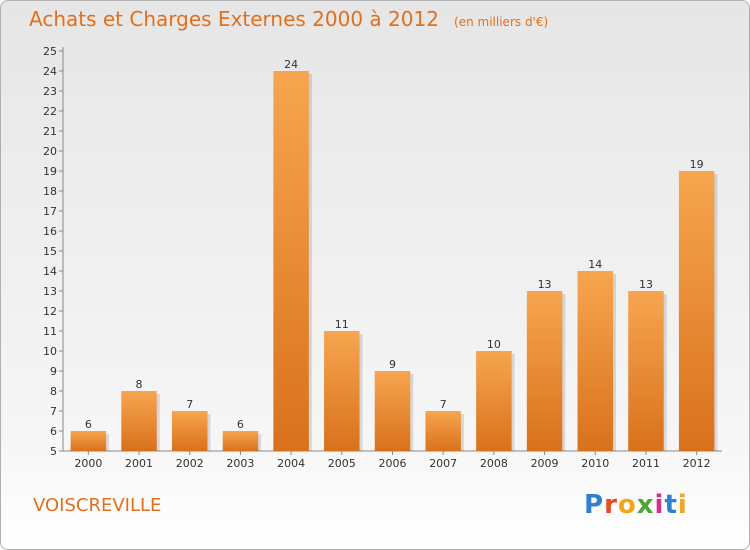  Describe the element at coordinates (645, 505) in the screenshot. I see `logo-letter: x` at that location.